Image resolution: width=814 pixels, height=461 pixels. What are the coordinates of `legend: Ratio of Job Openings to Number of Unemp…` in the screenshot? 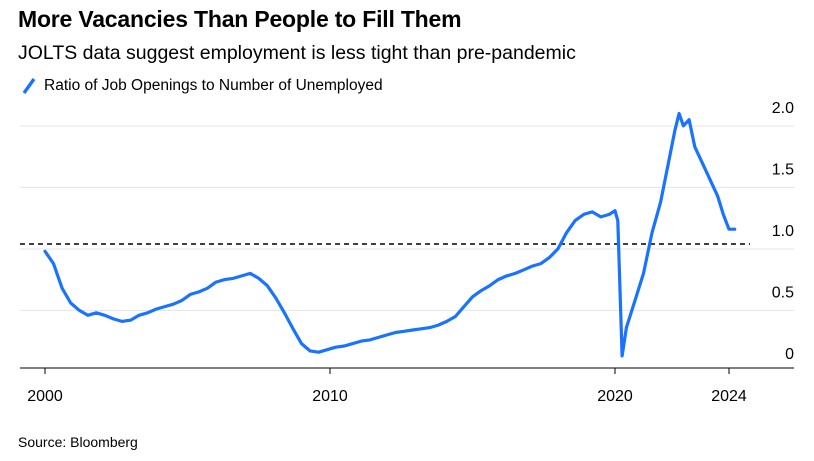 It's located at (202, 86).